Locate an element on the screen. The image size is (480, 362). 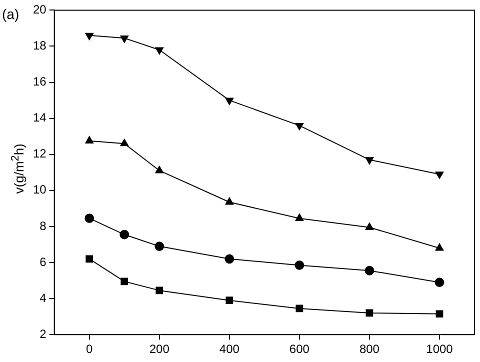
y-tick-label: 20 is located at coordinates (39, 9).